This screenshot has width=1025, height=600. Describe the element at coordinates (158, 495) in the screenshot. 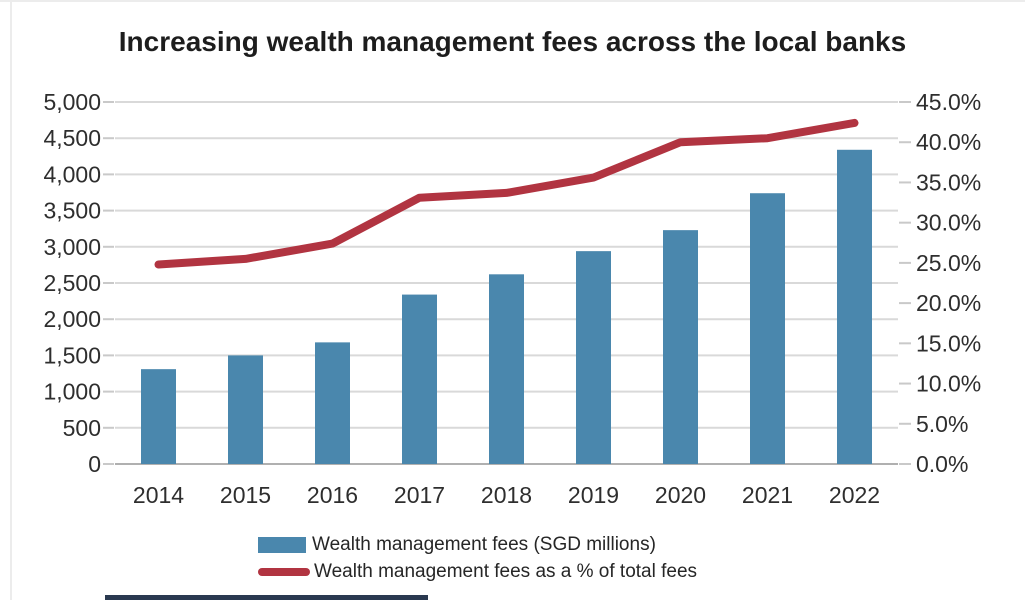

I see `svg-text: 2014` at that location.